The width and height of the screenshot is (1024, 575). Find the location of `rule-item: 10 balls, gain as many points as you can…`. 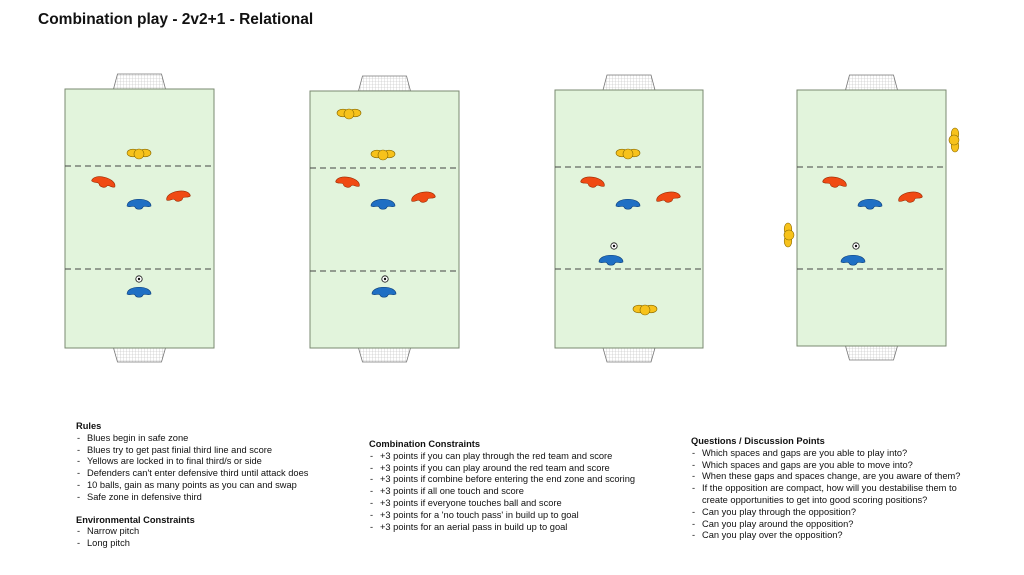

rule-item: 10 balls, gain as many points as you can… is located at coordinates (216, 486).